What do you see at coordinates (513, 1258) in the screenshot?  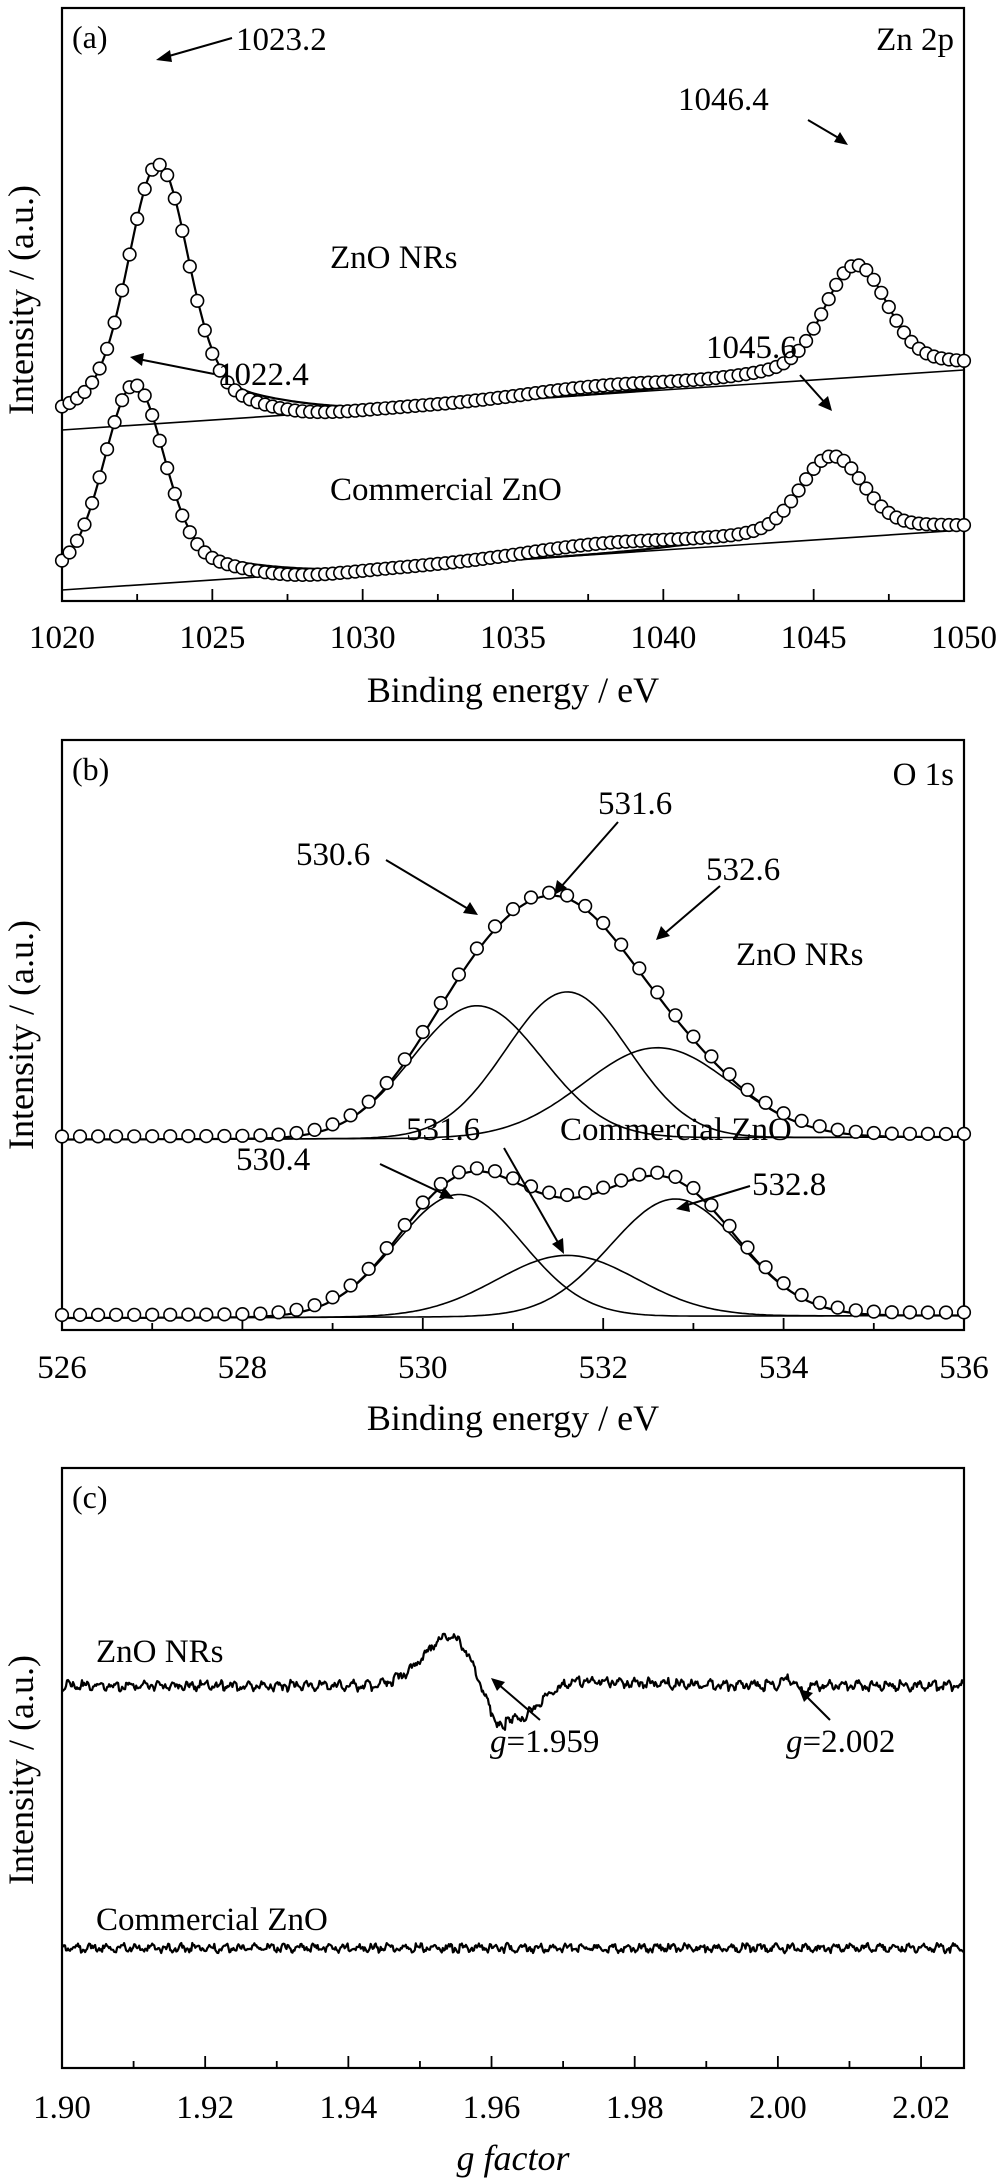 I see `component-peak` at bounding box center [513, 1258].